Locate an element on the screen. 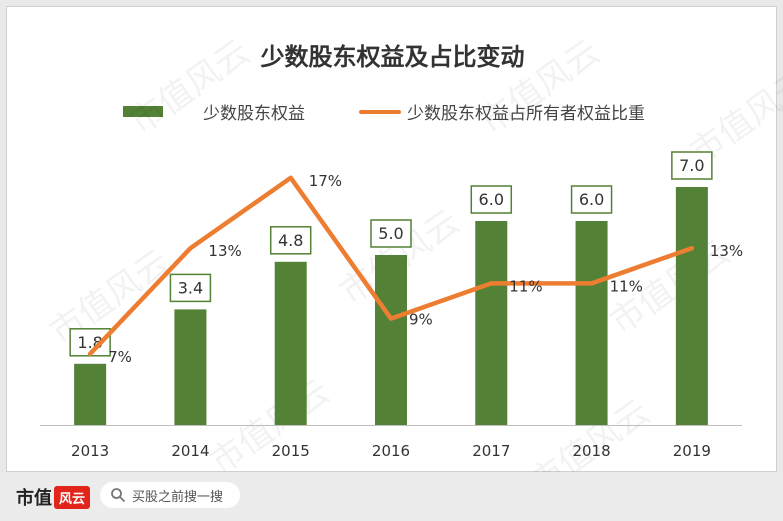  legend-item-line: 少数股东权益占所有者权益比重 is located at coordinates (502, 111).